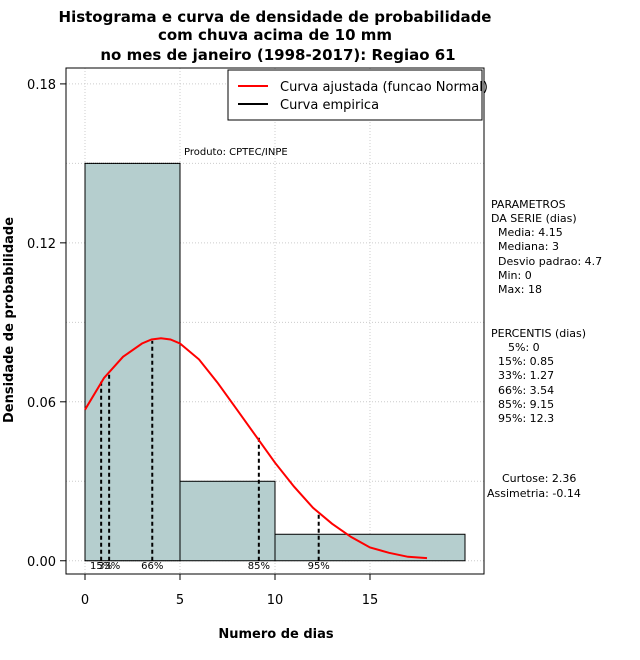 This screenshot has height=660, width=640. I want to click on chart-title-line-3: no mes de janeiro (1998-2017): Regiao 61, so click(277, 55).